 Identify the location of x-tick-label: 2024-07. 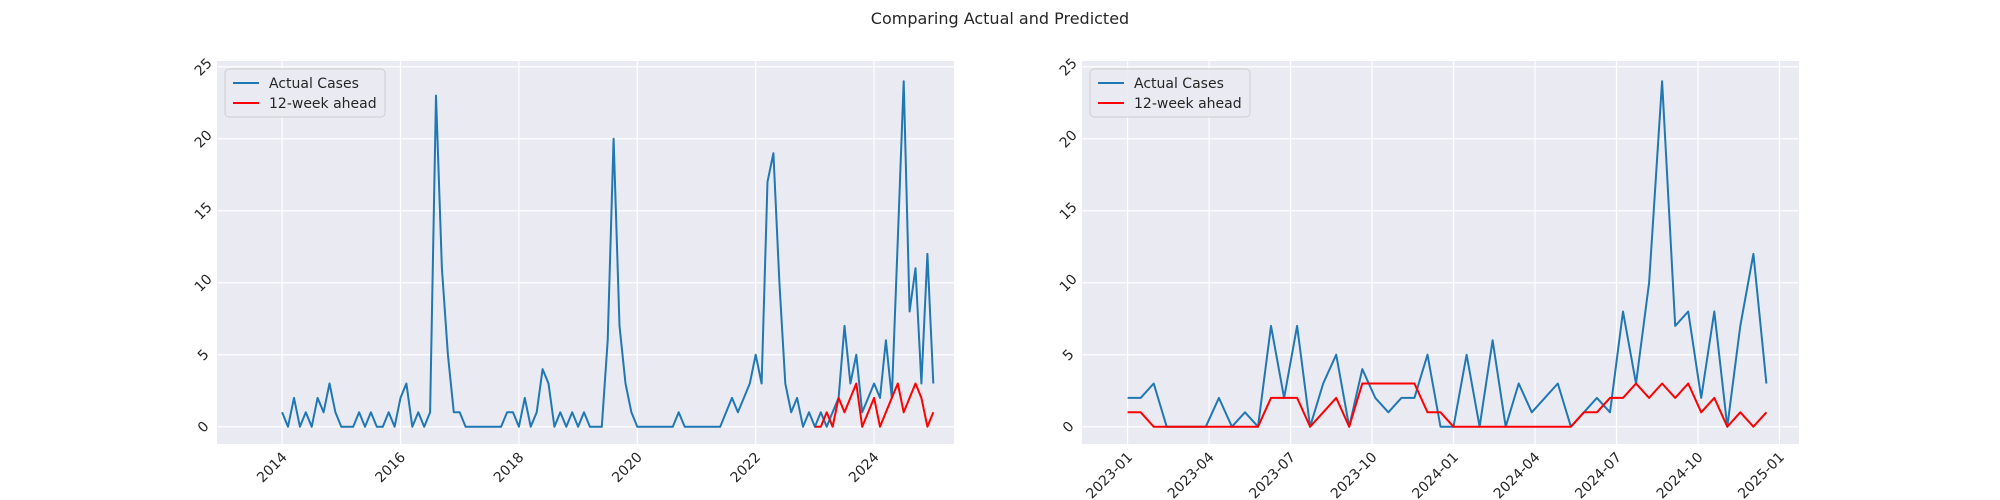
(1598, 475).